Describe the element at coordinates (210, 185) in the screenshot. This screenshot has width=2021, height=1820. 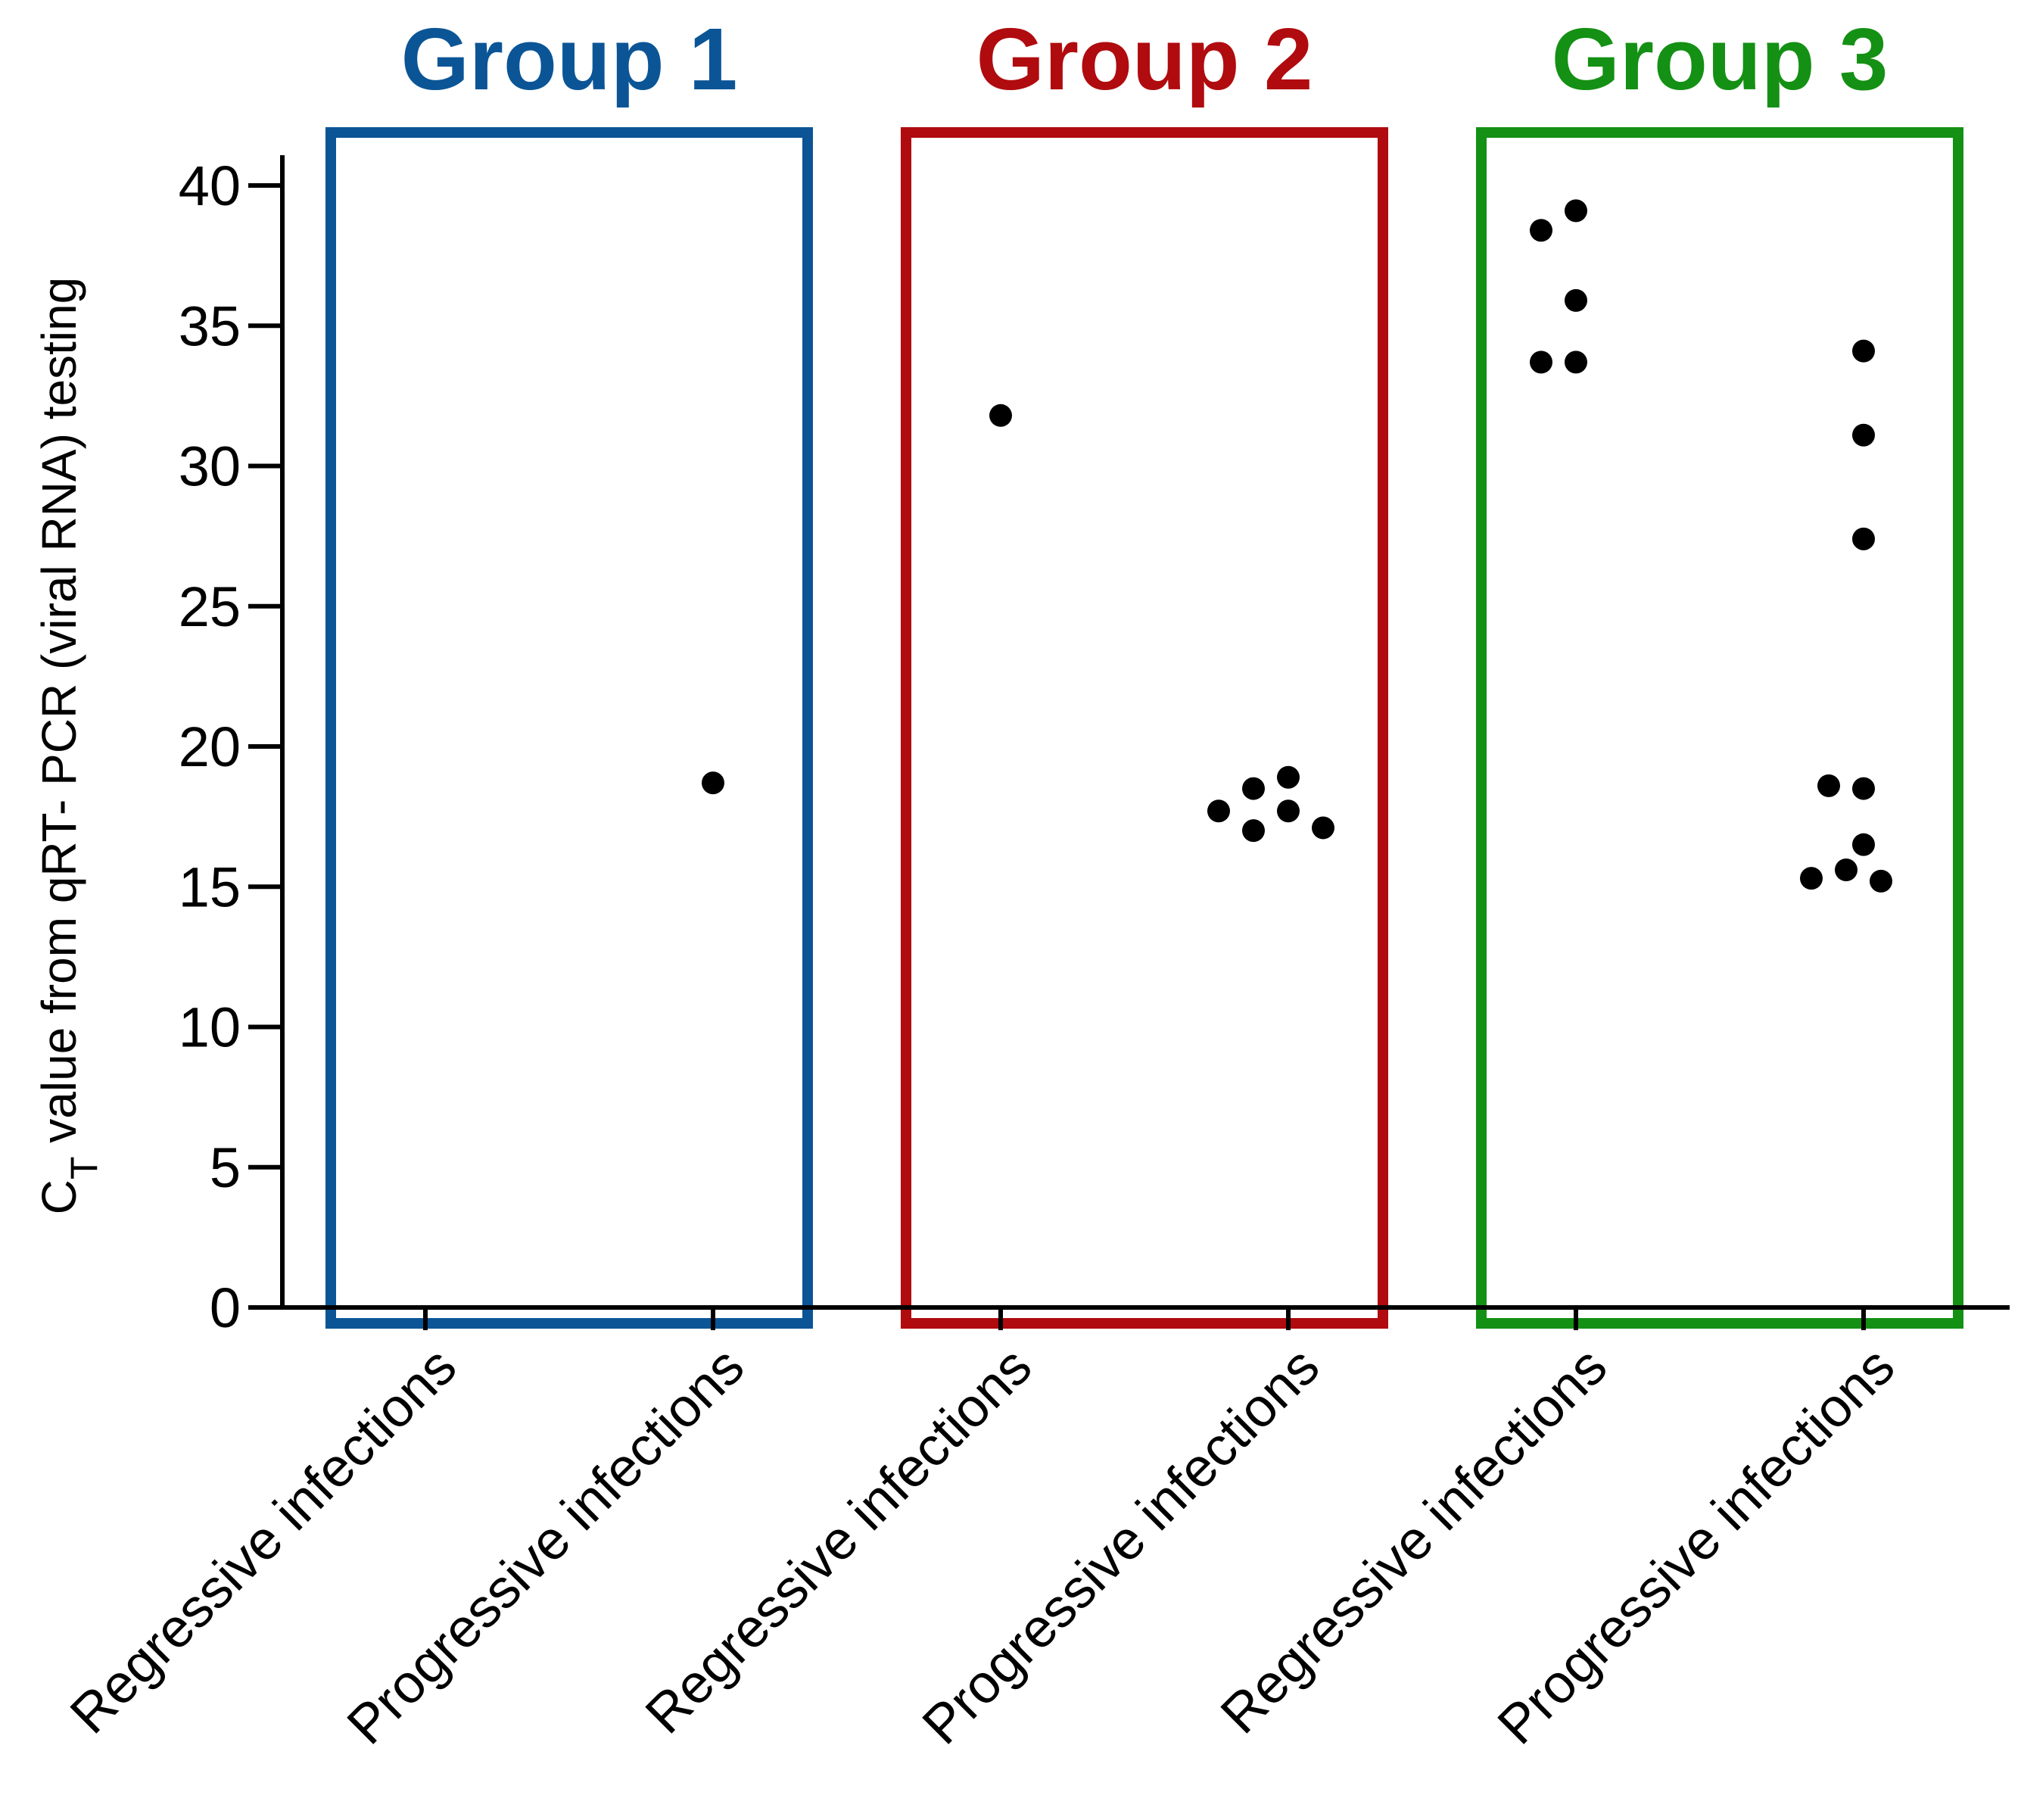
I see `y-tick-label: 40` at that location.